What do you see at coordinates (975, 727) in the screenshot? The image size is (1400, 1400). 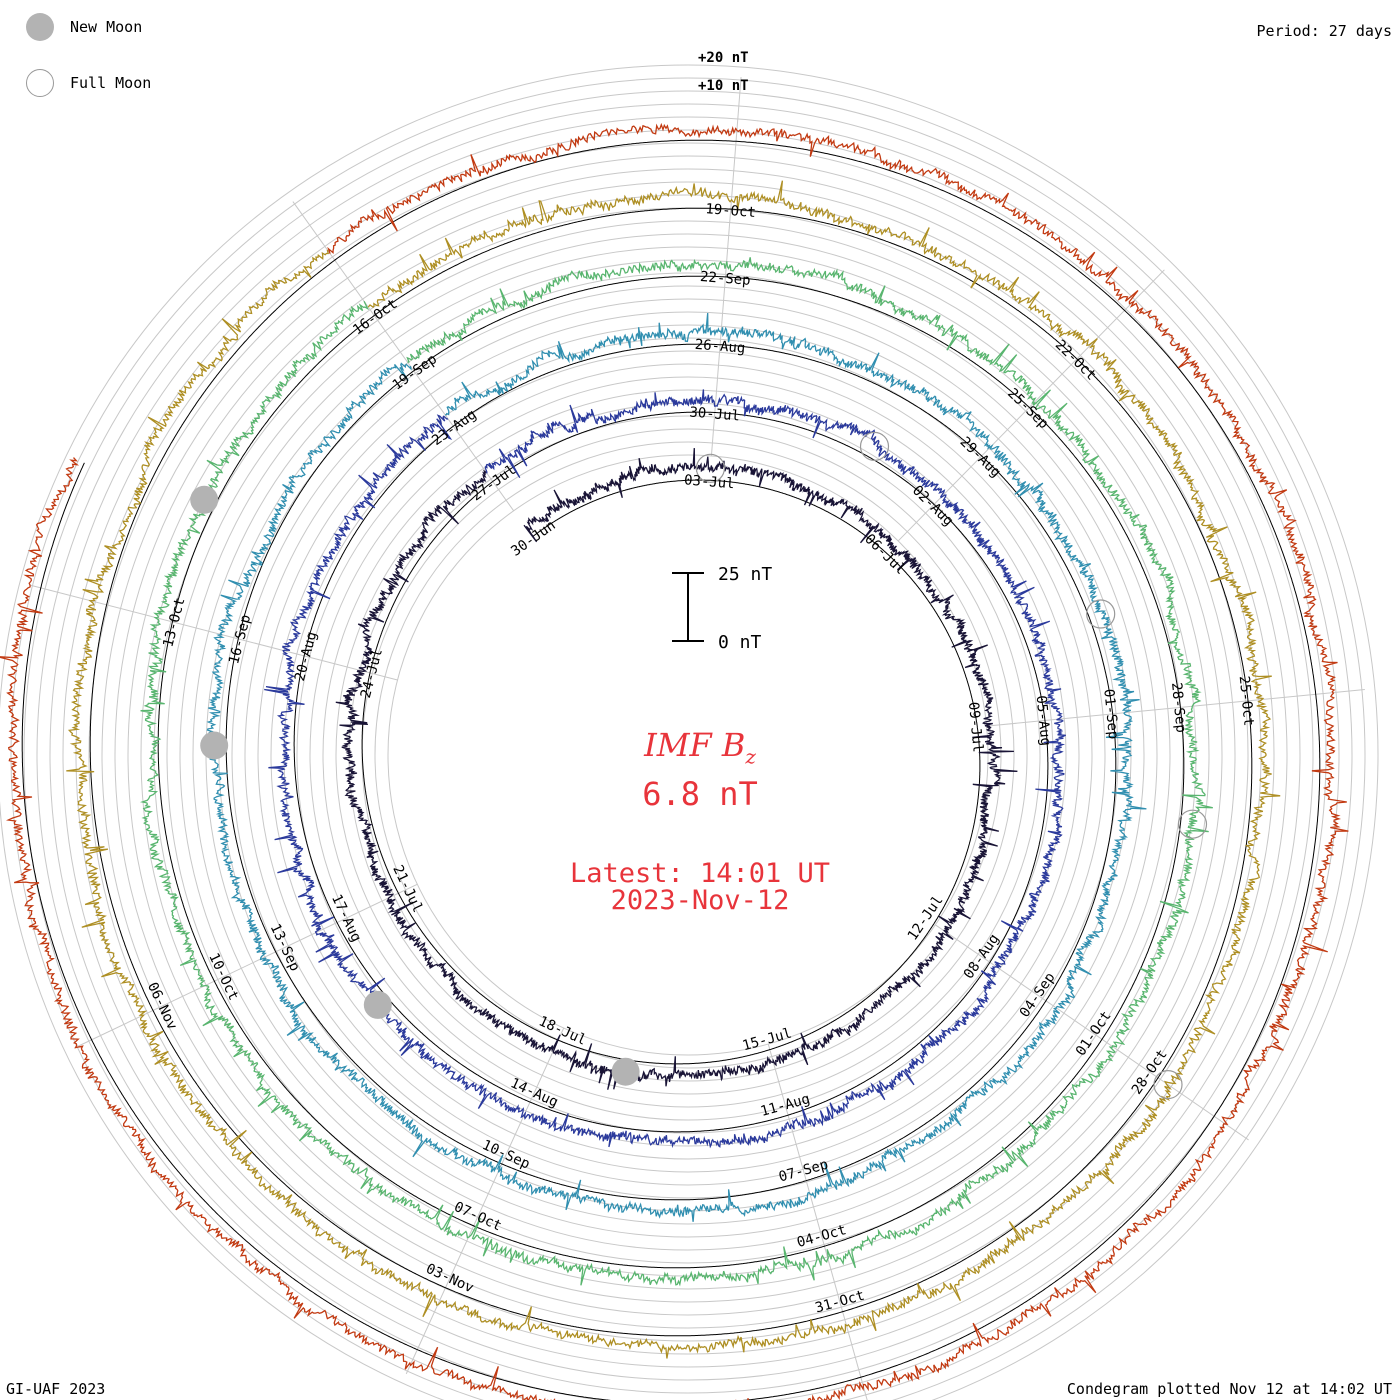 I see `date-label: 09-Jul` at bounding box center [975, 727].